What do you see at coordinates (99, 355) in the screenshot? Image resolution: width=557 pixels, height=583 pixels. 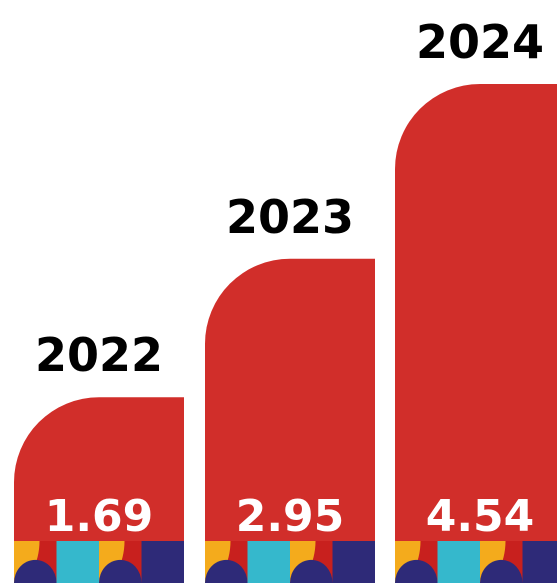 I see `category-label: 2022` at bounding box center [99, 355].